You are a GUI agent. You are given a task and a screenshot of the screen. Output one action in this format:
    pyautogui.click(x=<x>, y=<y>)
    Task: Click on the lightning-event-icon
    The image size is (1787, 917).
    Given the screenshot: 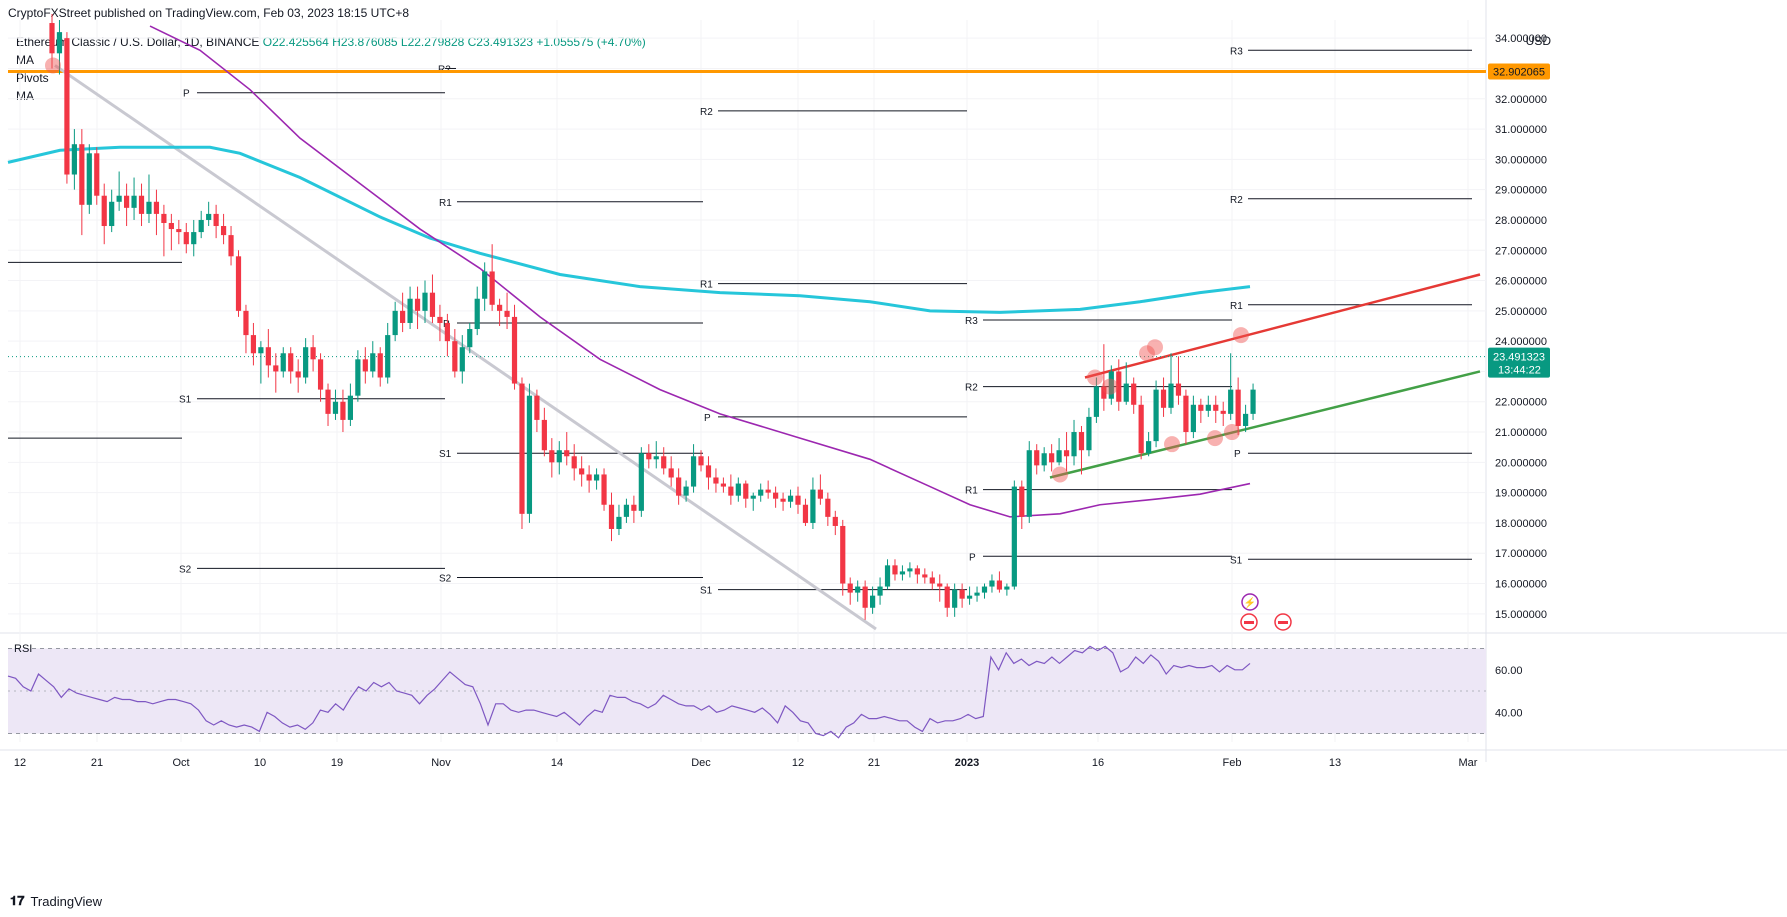 What is the action you would take?
    pyautogui.click(x=1250, y=602)
    